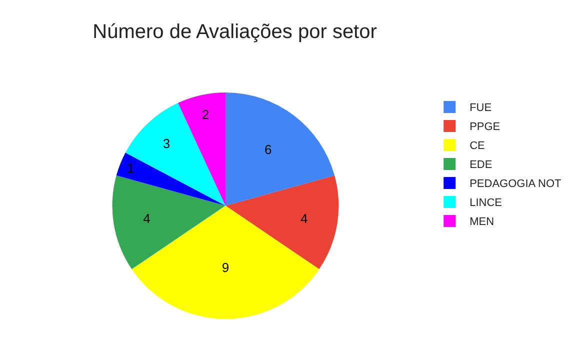  Describe the element at coordinates (481, 165) in the screenshot. I see `legend-label: EDE` at that location.